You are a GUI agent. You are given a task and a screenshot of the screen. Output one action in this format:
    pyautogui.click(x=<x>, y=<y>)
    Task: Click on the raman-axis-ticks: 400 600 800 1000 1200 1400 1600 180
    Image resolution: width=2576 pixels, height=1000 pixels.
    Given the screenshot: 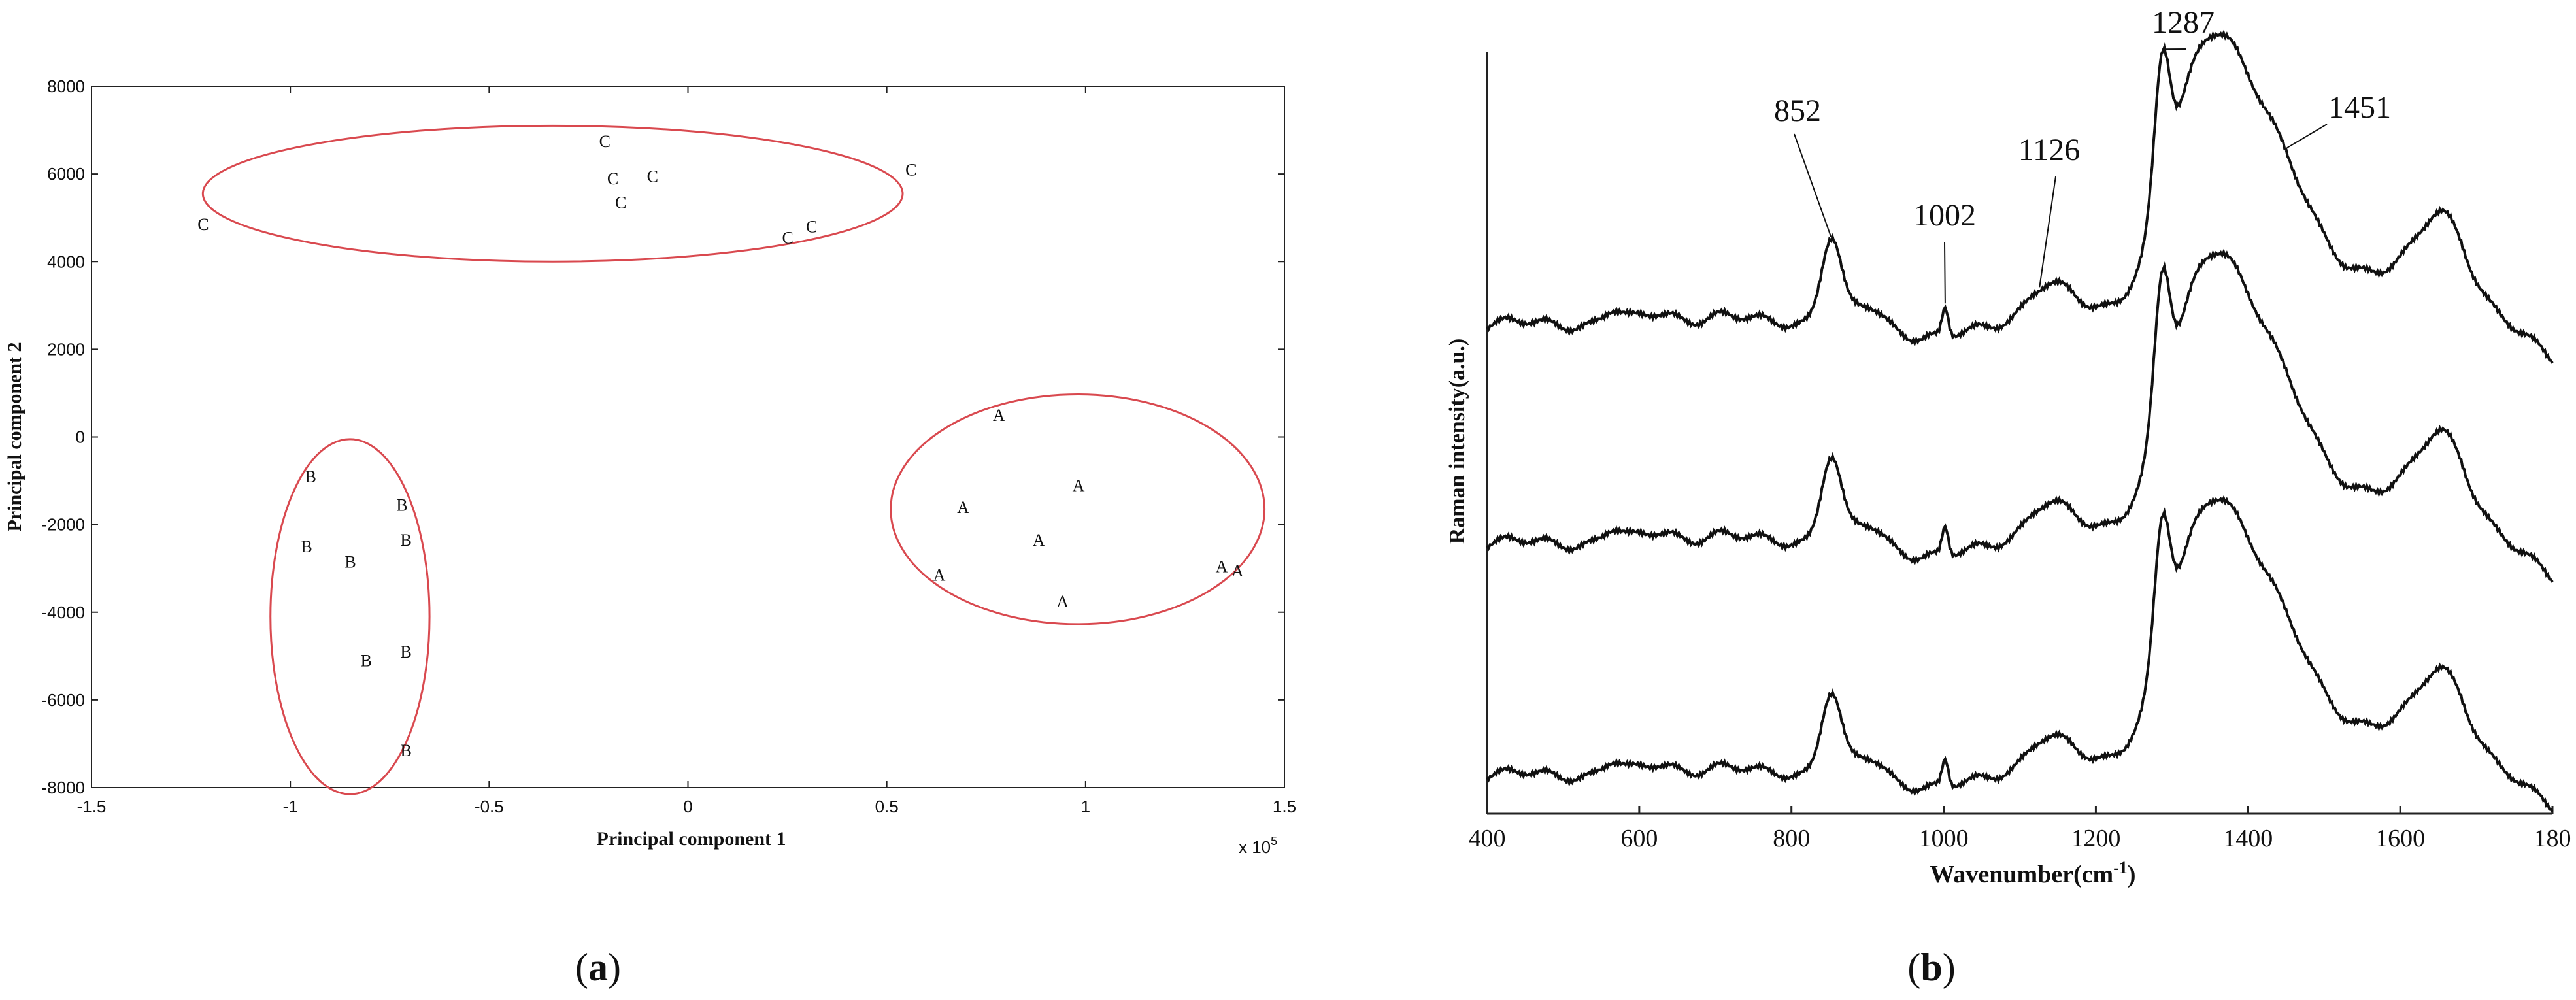 What is the action you would take?
    pyautogui.click(x=2020, y=829)
    